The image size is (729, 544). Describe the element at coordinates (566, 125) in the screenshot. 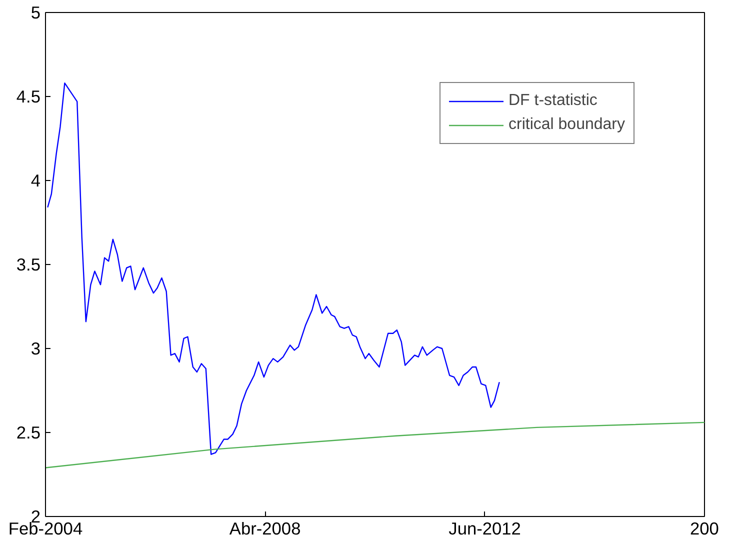

I see `legend-label: critical boundary` at that location.